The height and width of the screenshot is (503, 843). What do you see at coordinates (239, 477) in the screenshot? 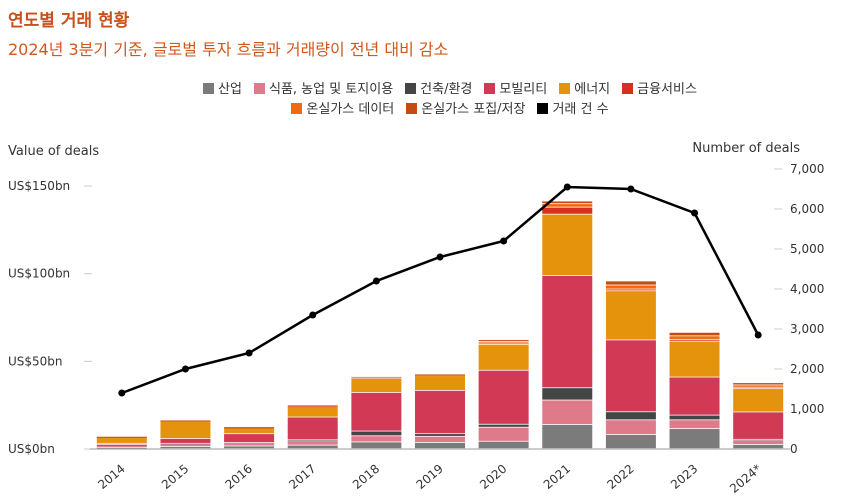
I see `x-tick-label: 2016` at bounding box center [239, 477].